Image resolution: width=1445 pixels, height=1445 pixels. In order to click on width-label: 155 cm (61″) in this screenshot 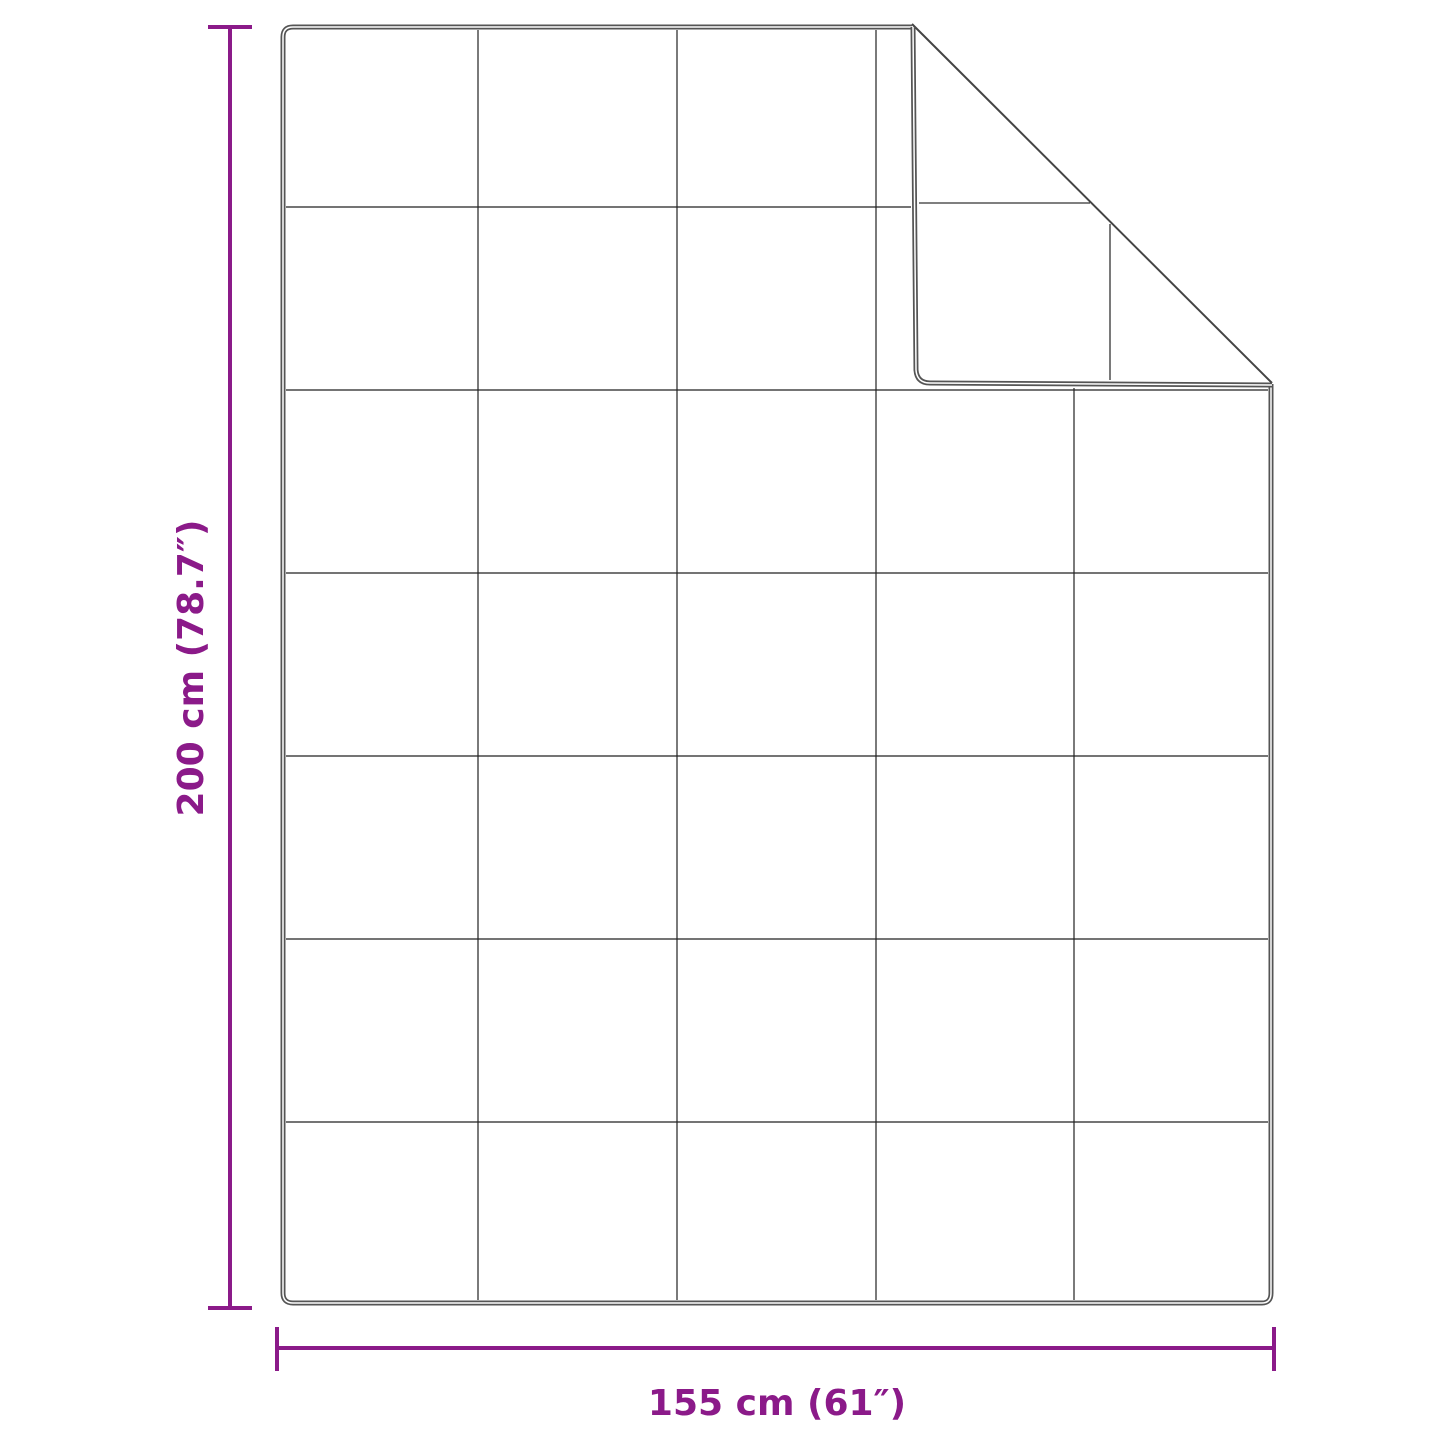, I will do `click(777, 1403)`.